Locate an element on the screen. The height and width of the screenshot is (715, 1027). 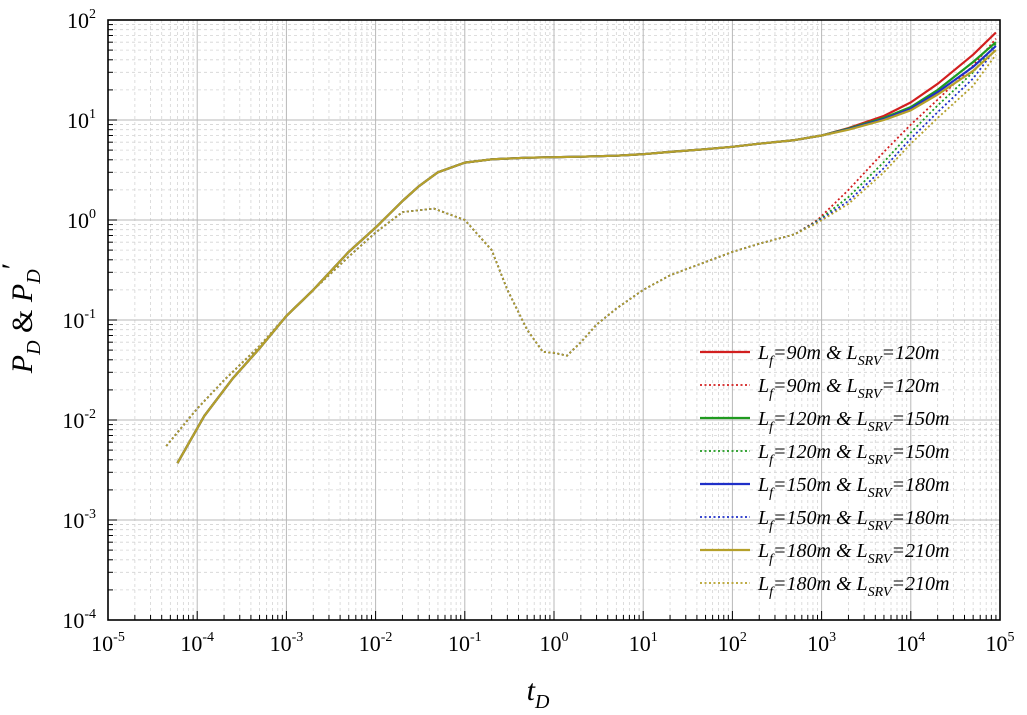
legend-label-2: Lf=90m & LSRV=120m is located at coordinates (848, 388).